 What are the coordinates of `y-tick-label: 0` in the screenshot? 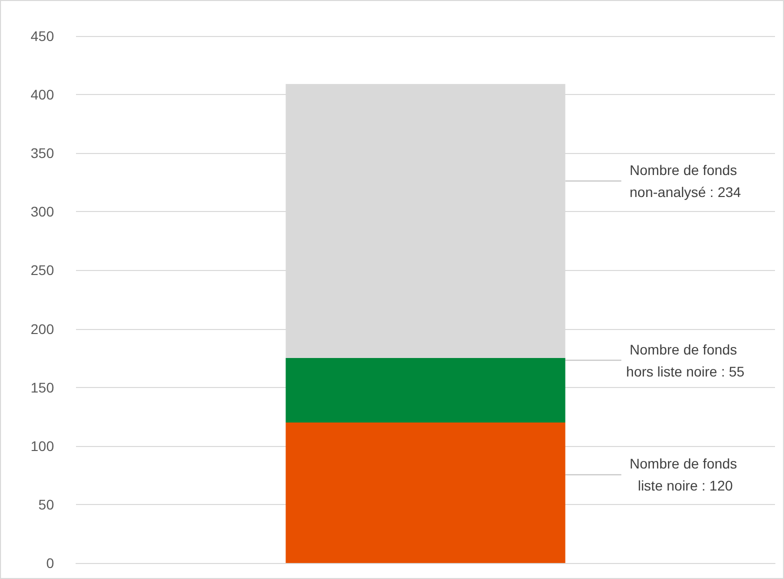 It's located at (50, 563).